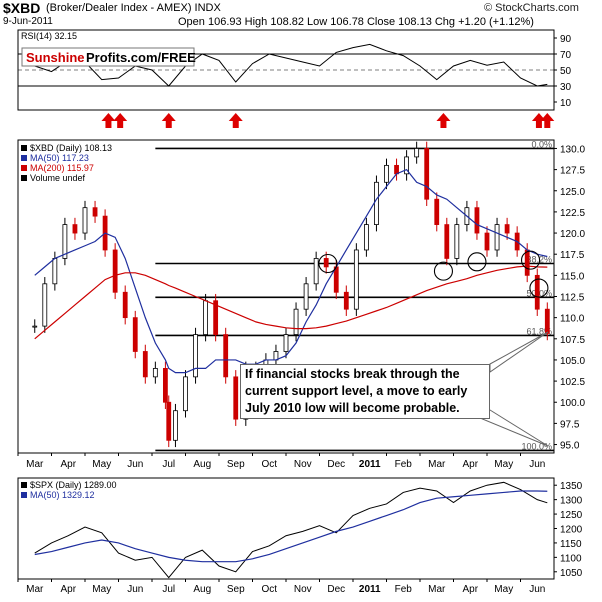 This screenshot has height=602, width=602. What do you see at coordinates (404, 464) in the screenshot?
I see `price-xtick-label-11: Feb` at bounding box center [404, 464].